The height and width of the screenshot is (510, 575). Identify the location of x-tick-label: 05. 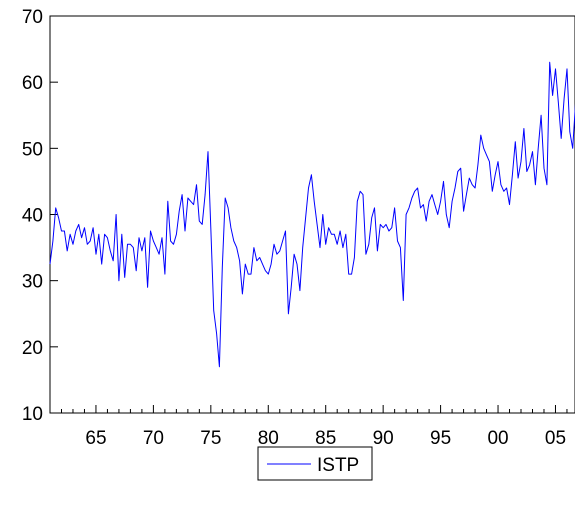
(555, 438).